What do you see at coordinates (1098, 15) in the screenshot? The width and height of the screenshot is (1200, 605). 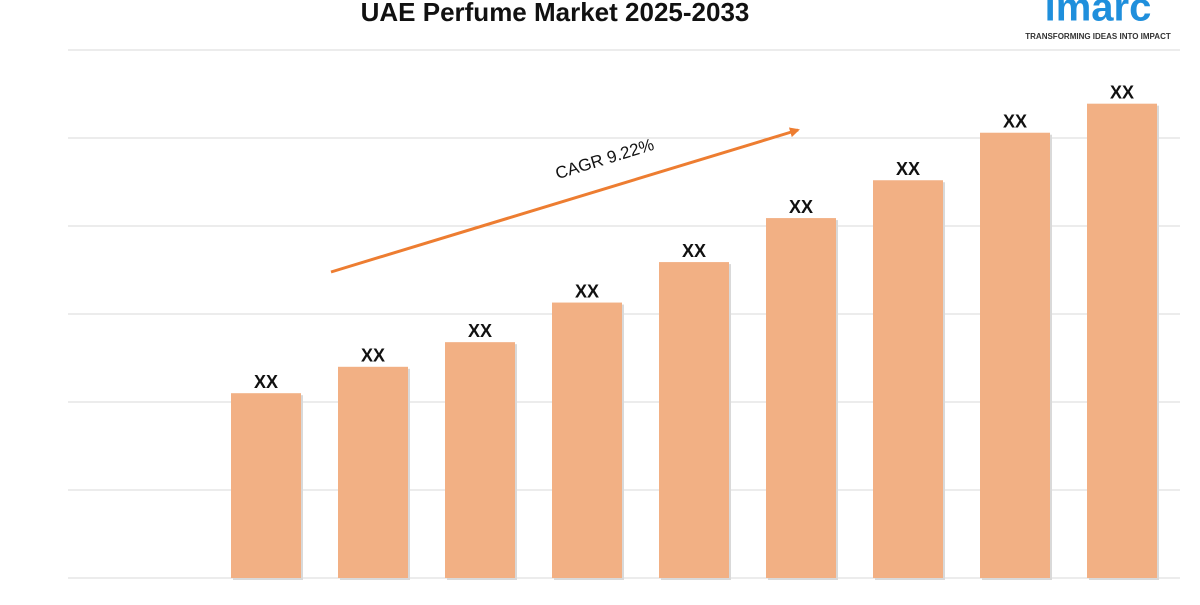 I see `brand-logo: imarc` at bounding box center [1098, 15].